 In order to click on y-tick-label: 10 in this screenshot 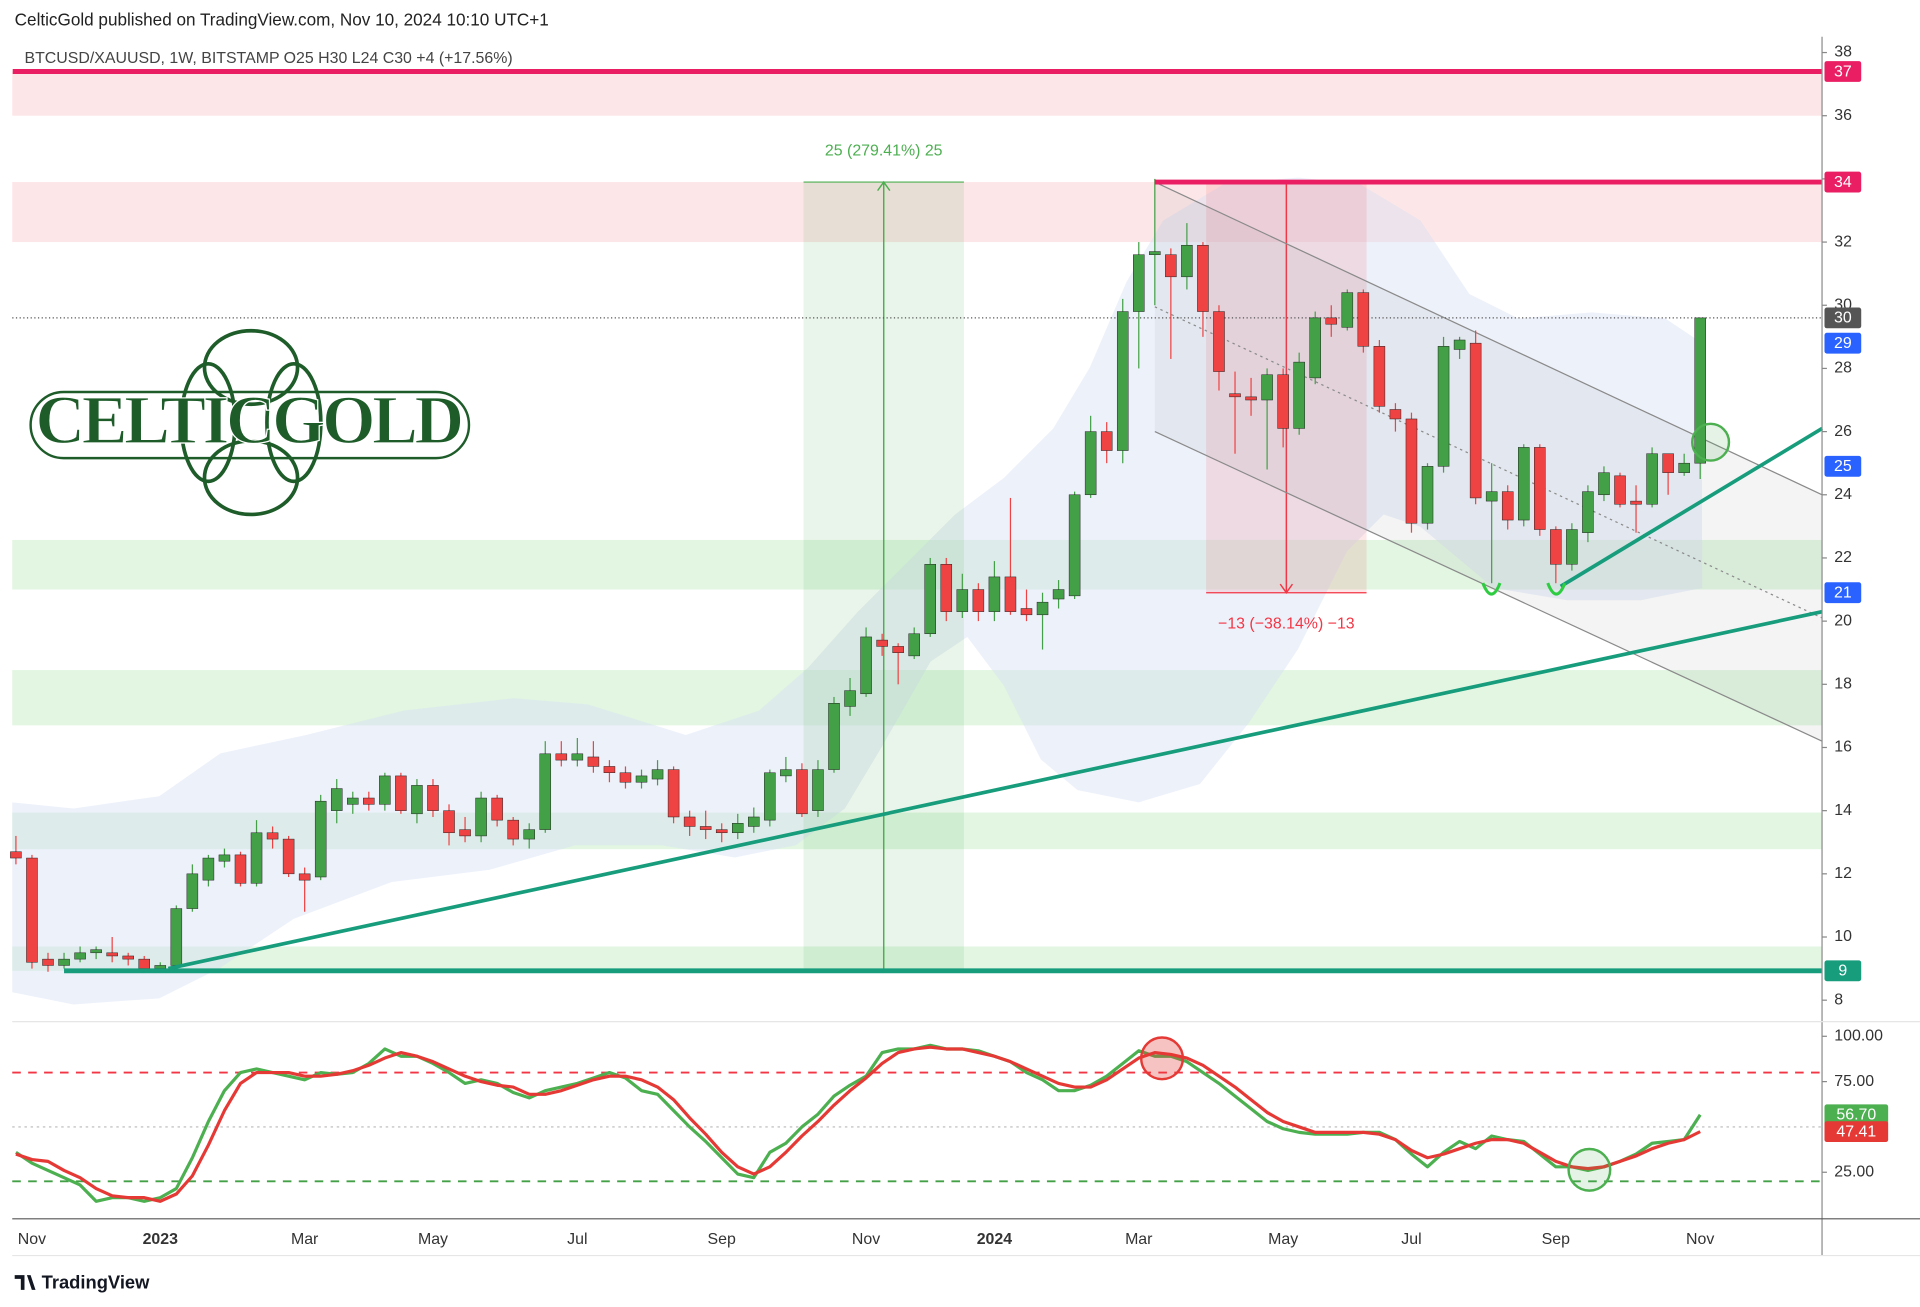, I will do `click(1843, 936)`.